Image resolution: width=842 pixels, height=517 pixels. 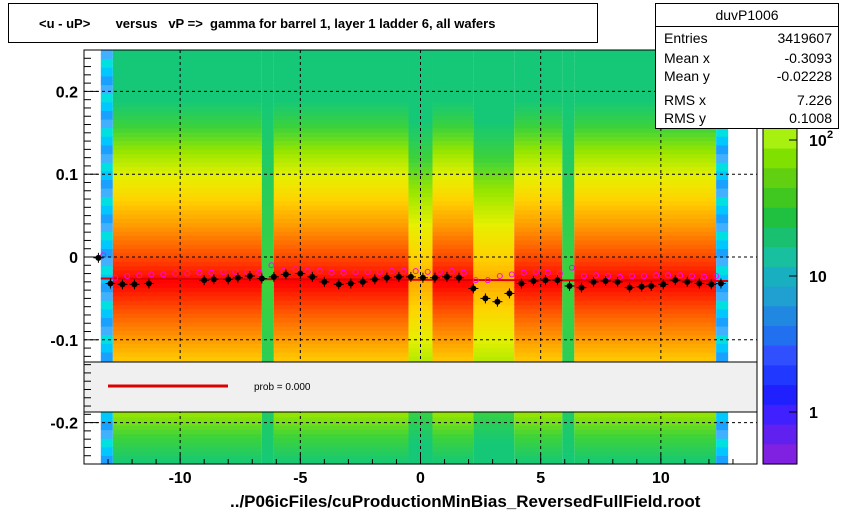 I want to click on y-tick-label: -0.2, so click(x=64, y=424).